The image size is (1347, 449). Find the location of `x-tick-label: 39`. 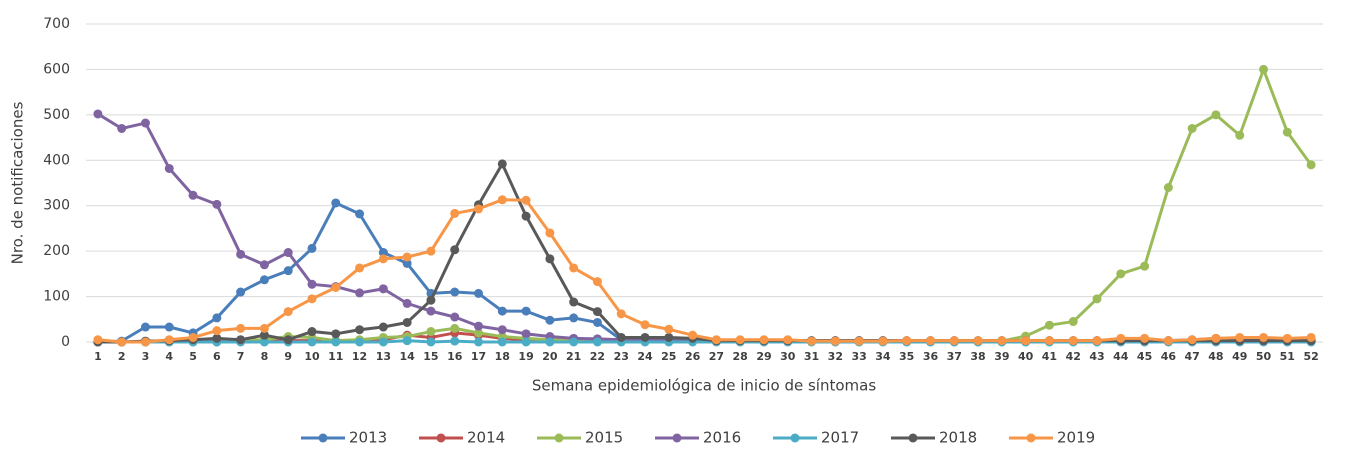

x-tick-label: 39 is located at coordinates (1001, 356).